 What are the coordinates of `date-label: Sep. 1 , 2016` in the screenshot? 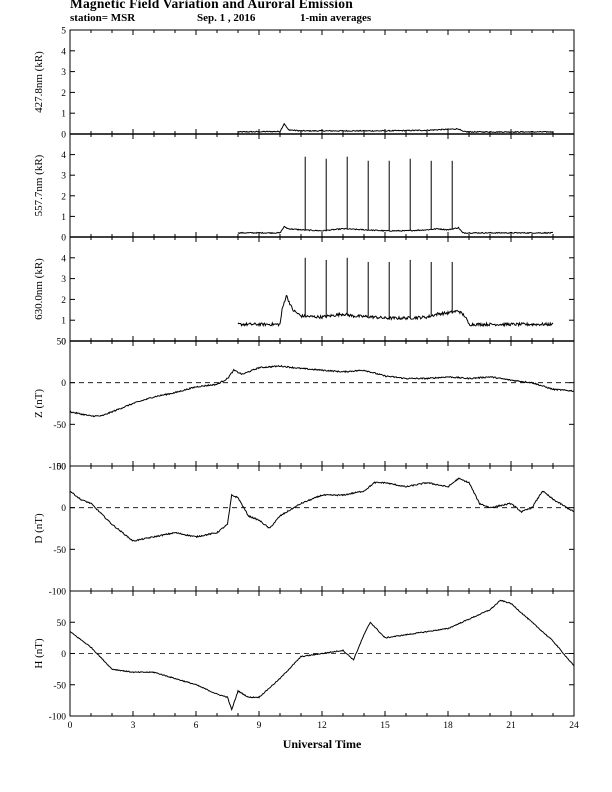 It's located at (226, 18).